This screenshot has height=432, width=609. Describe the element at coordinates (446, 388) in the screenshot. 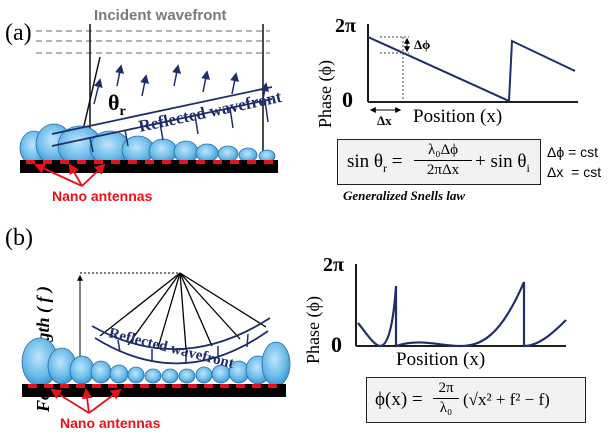

I see `phase-profile-numerator: 2π` at that location.